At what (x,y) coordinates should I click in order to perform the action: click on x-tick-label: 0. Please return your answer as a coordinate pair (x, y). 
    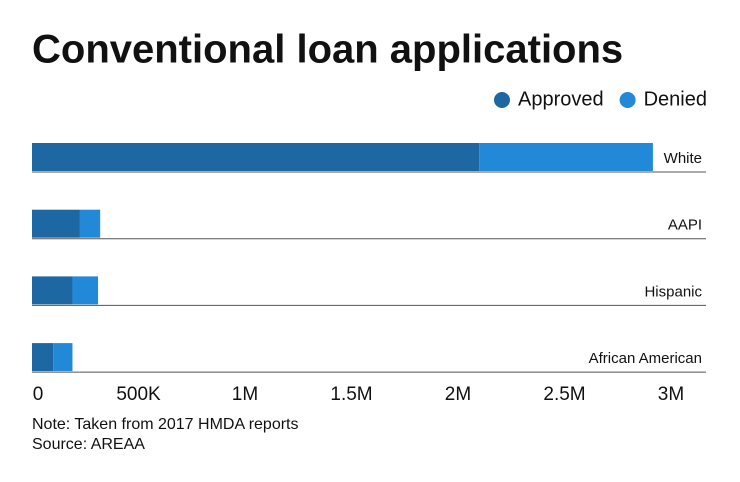
    Looking at the image, I should click on (38, 394).